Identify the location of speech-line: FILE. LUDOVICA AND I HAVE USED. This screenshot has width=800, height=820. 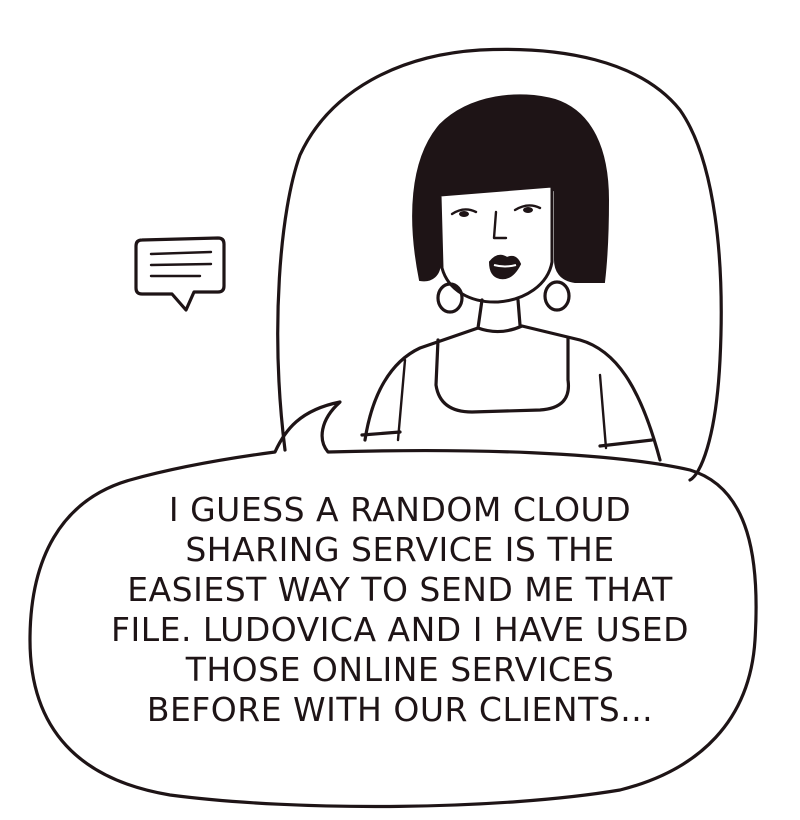
(400, 629).